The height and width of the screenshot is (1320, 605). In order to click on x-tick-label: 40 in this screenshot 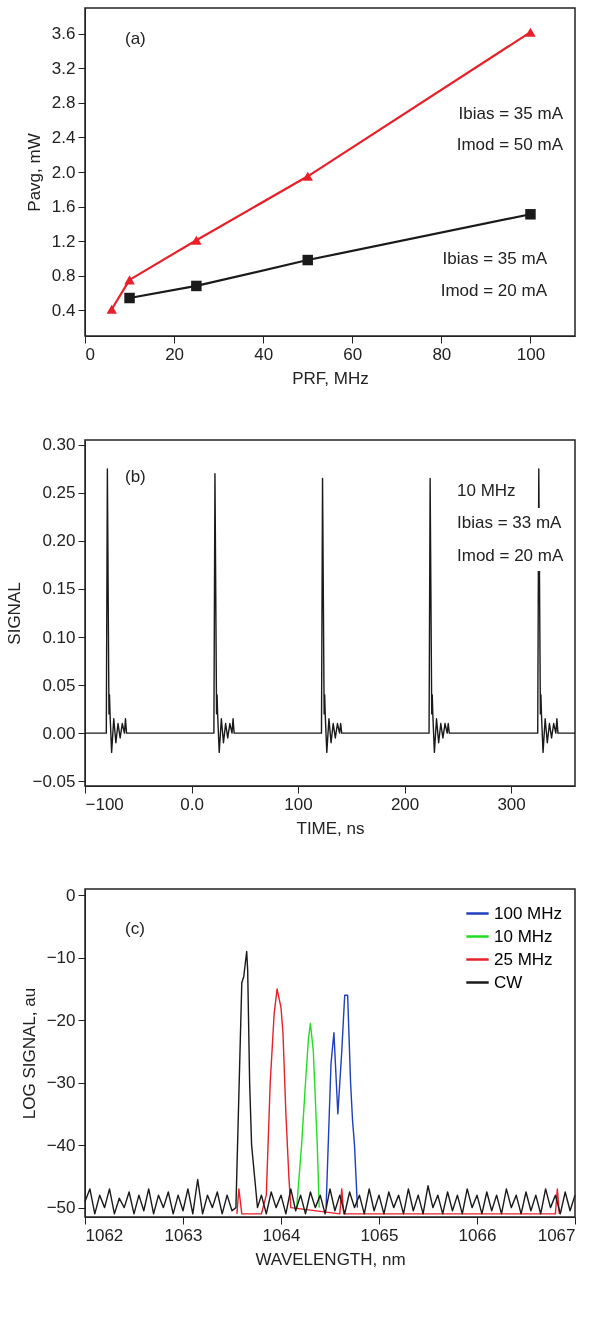, I will do `click(264, 354)`.